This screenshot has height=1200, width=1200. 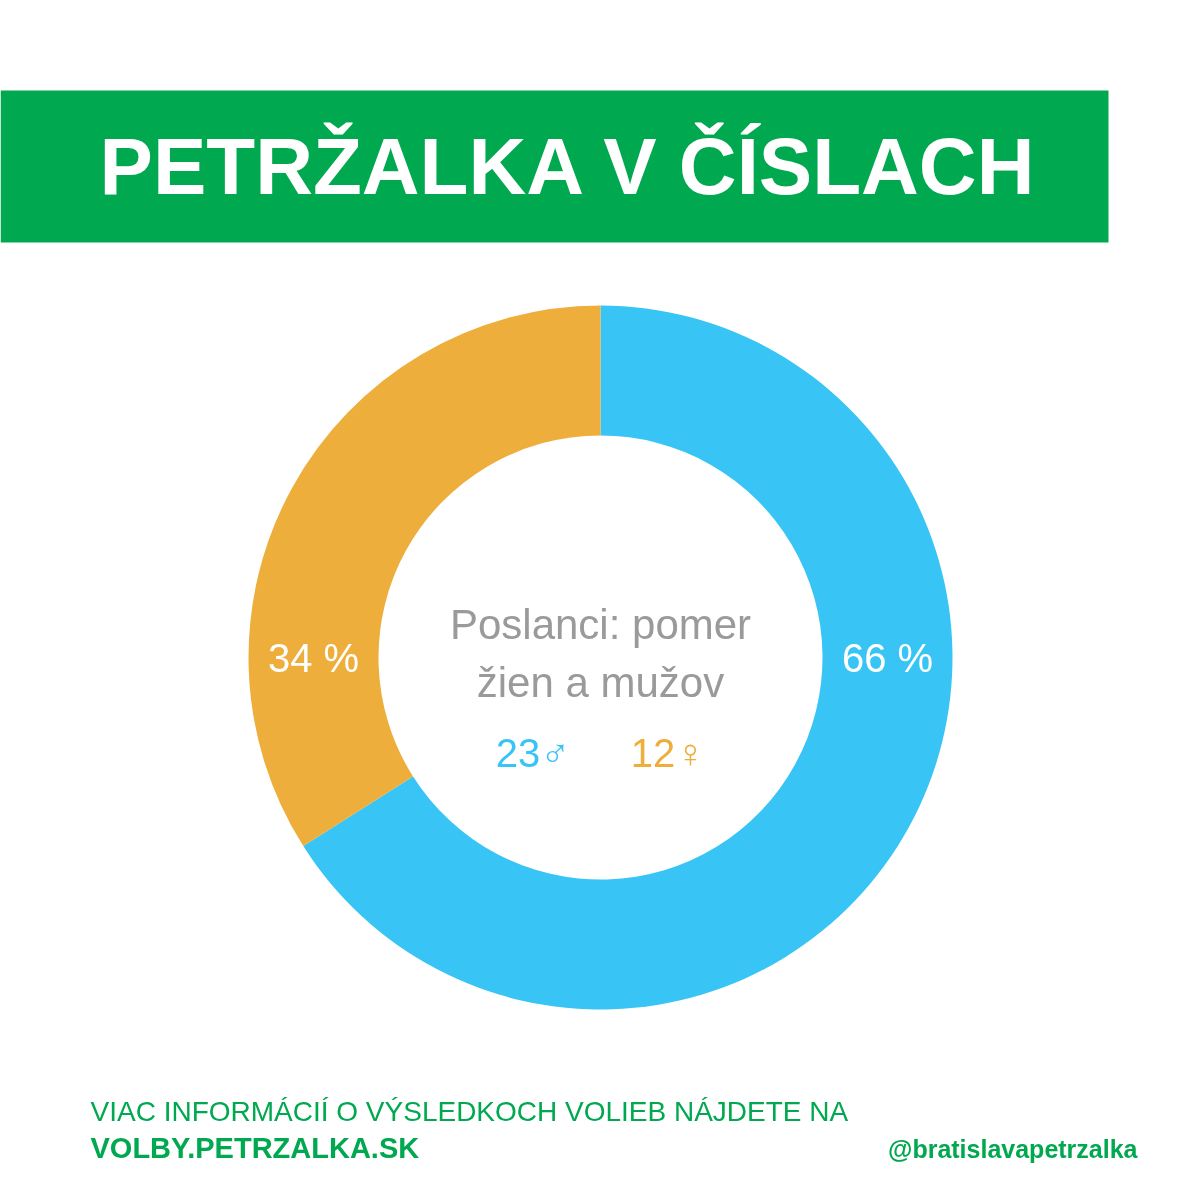 I want to click on data-label: 66 %, so click(x=887, y=657).